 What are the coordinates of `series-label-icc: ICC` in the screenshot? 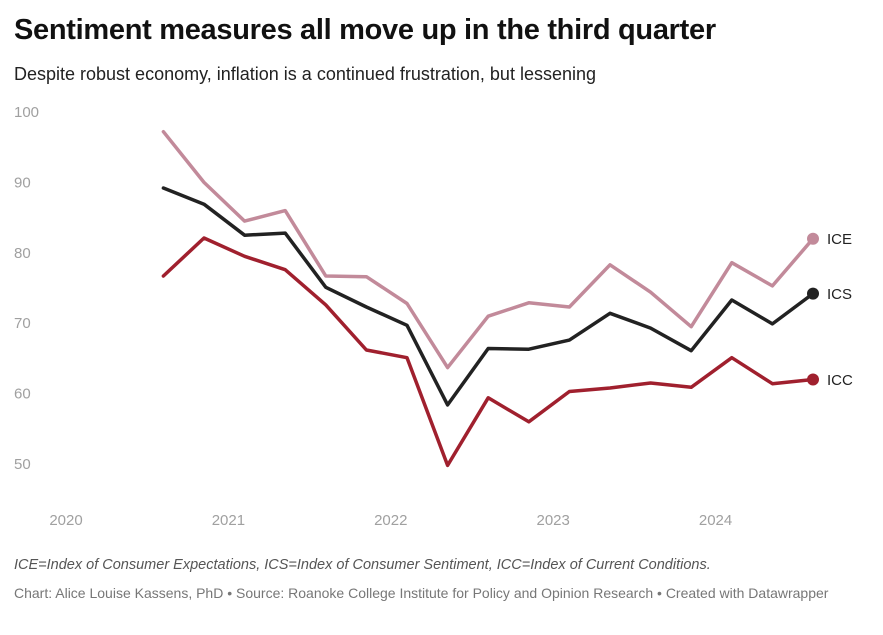 It's located at (840, 380).